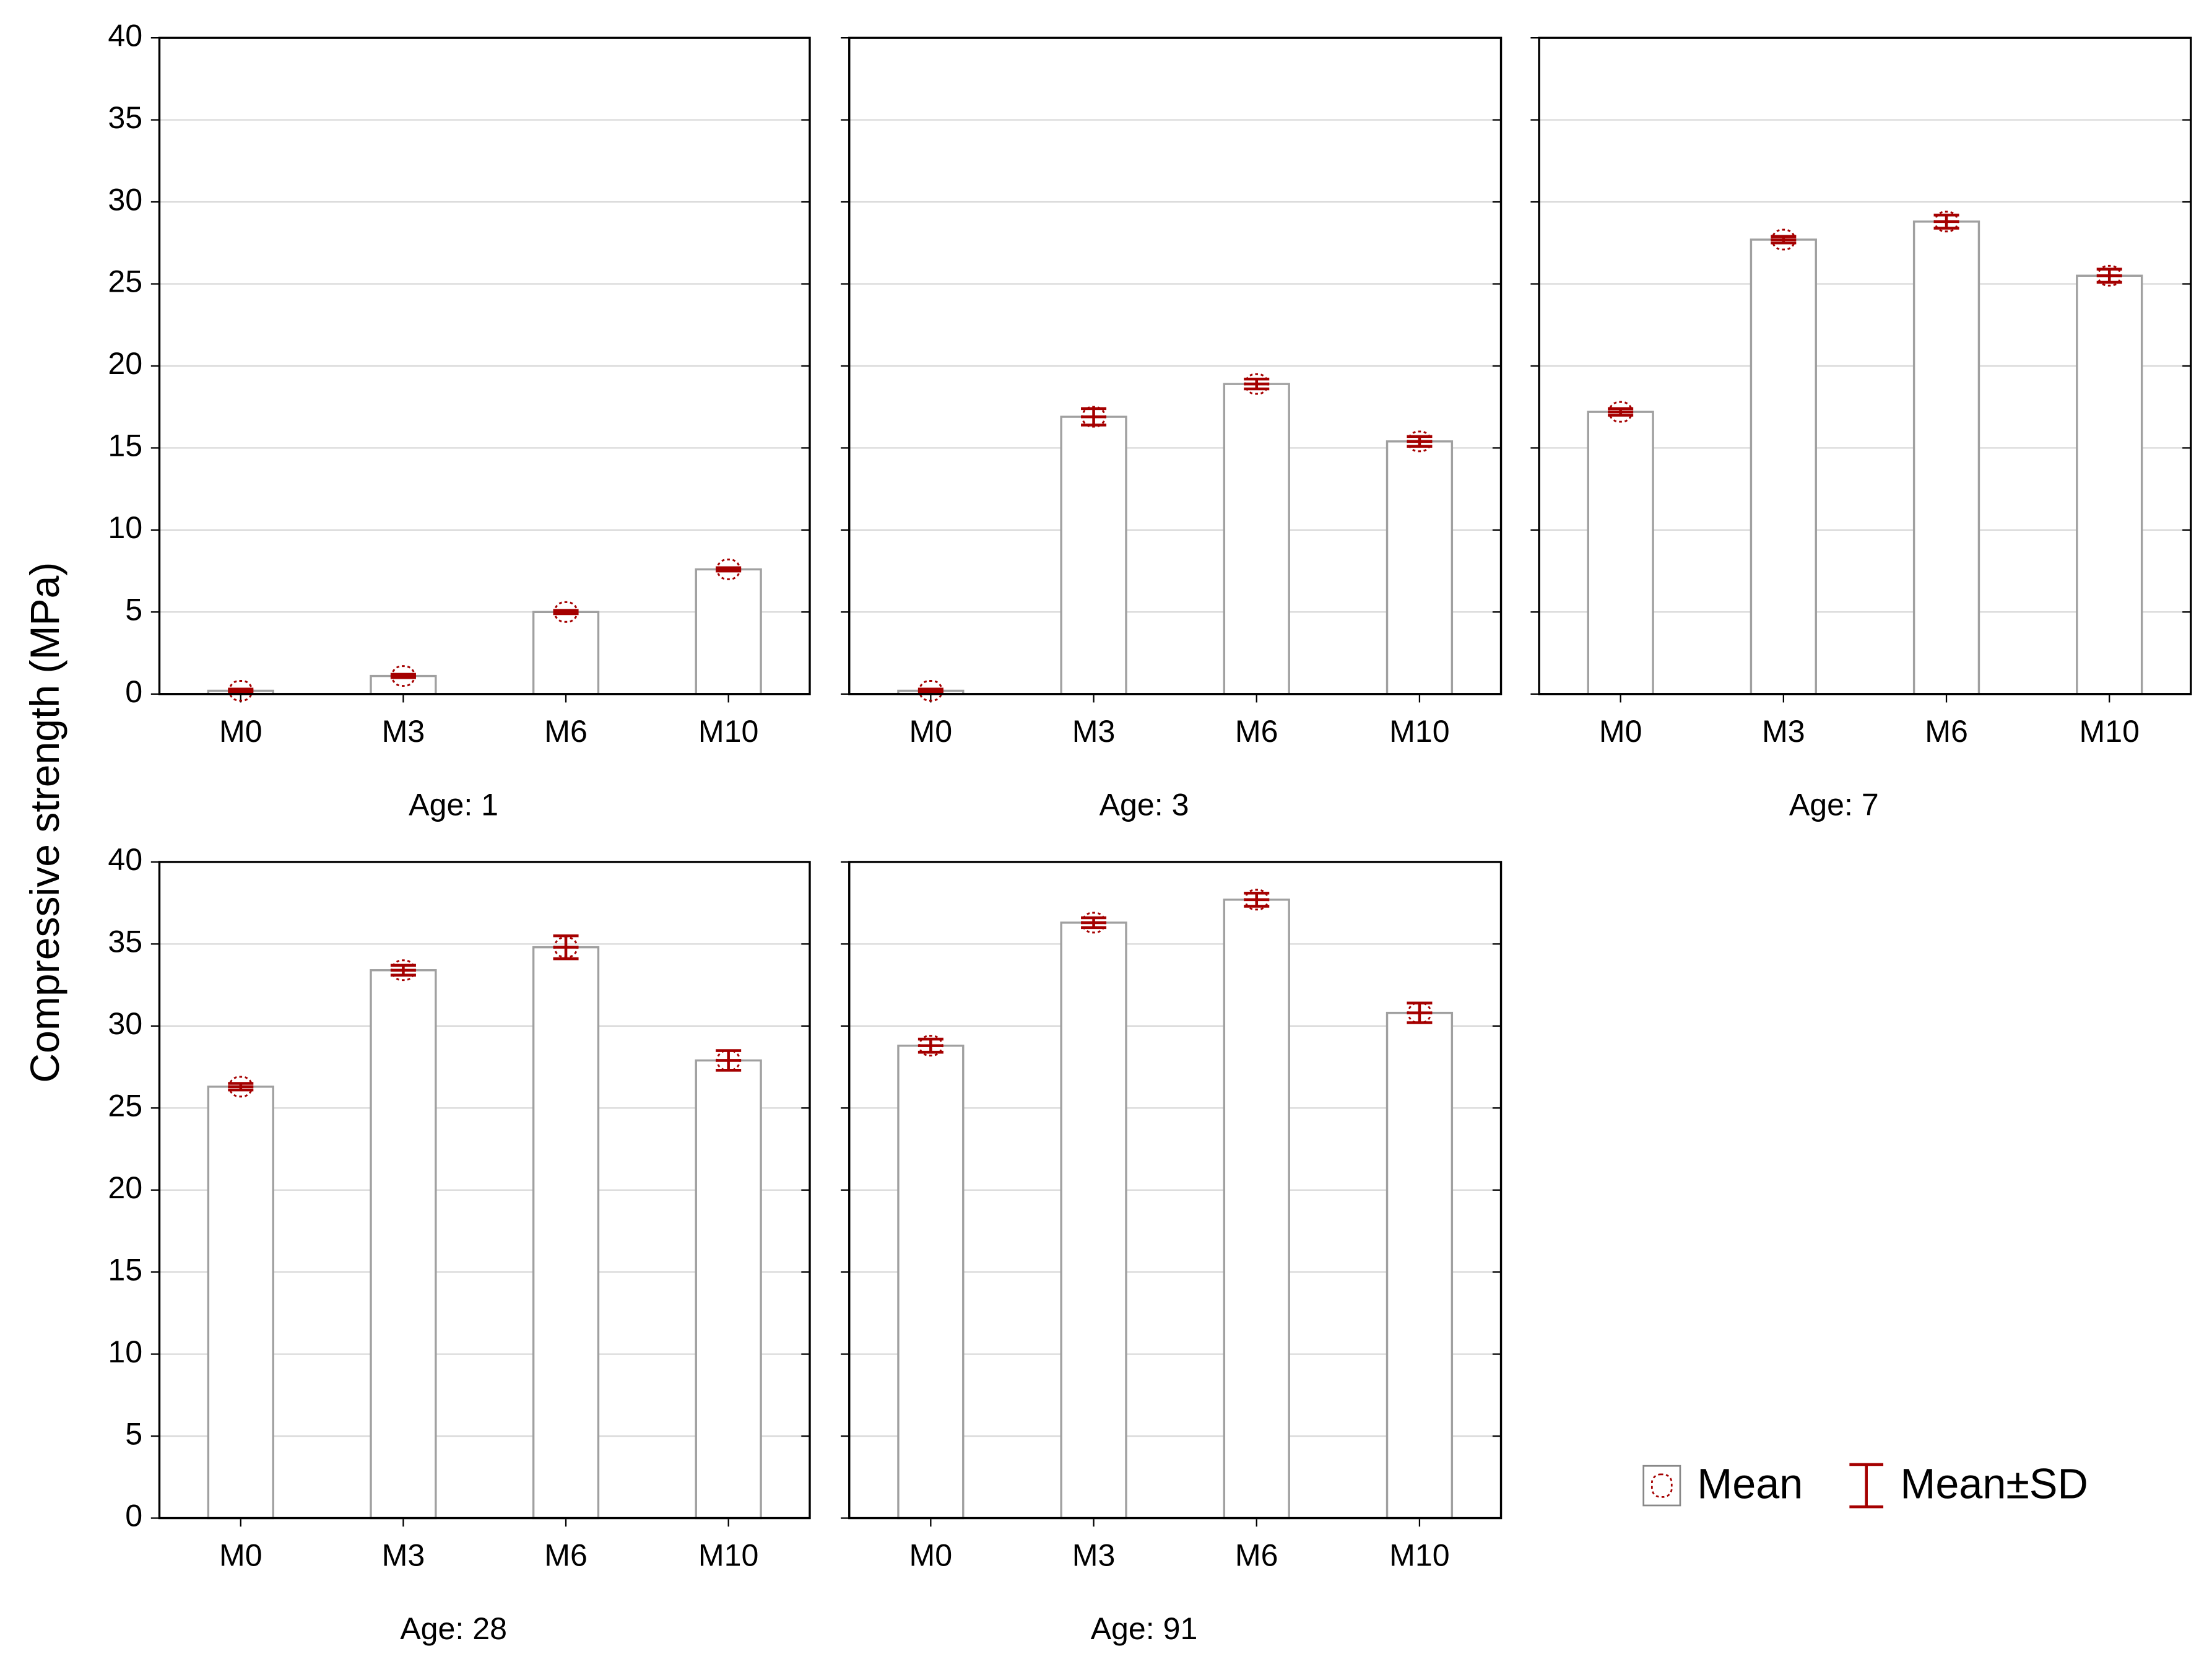 The image size is (2212, 1659). Describe the element at coordinates (1834, 804) in the screenshot. I see `x-axis-label: Age: 7` at that location.